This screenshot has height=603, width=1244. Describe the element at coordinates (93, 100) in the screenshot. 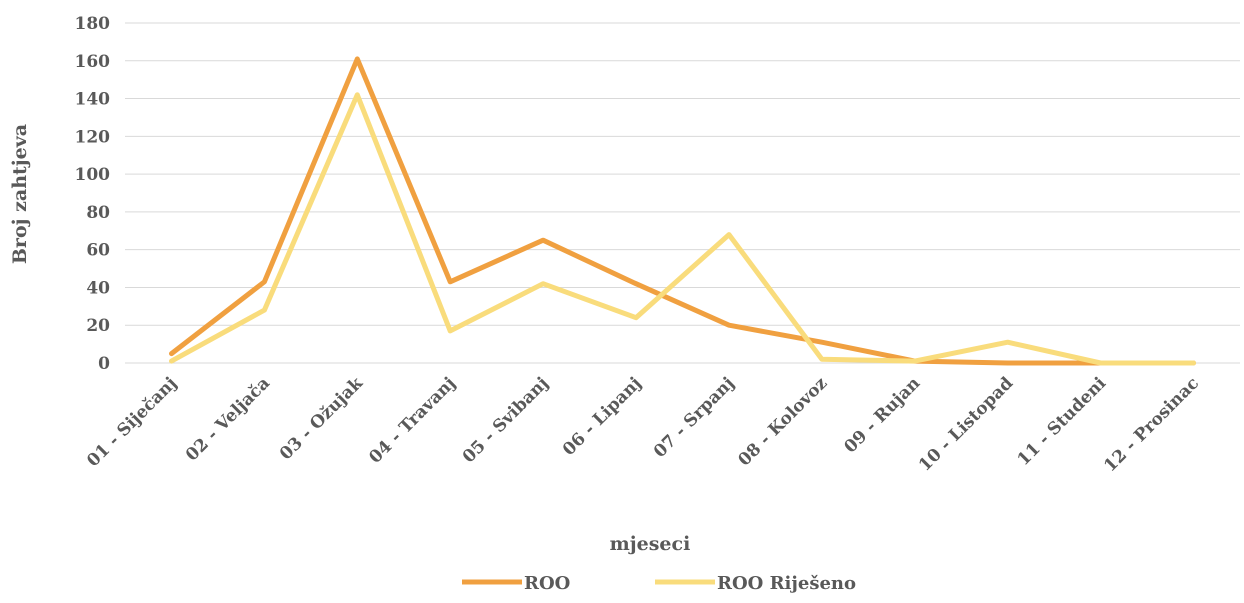

I see `y-tick-label: 140` at that location.